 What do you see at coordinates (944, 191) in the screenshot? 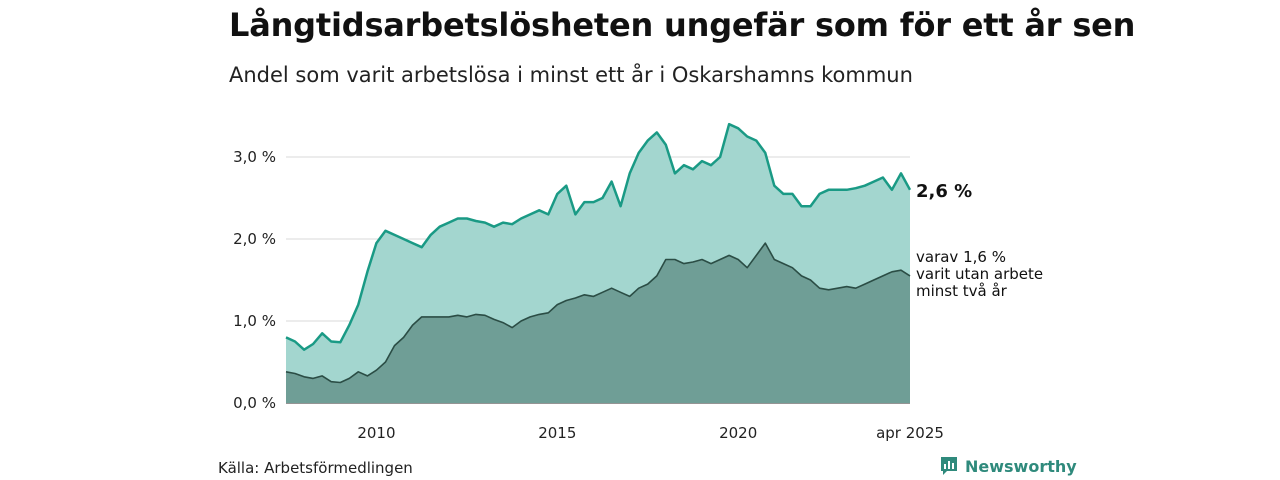
I see `end-value-label: 2,6 %` at bounding box center [944, 191].